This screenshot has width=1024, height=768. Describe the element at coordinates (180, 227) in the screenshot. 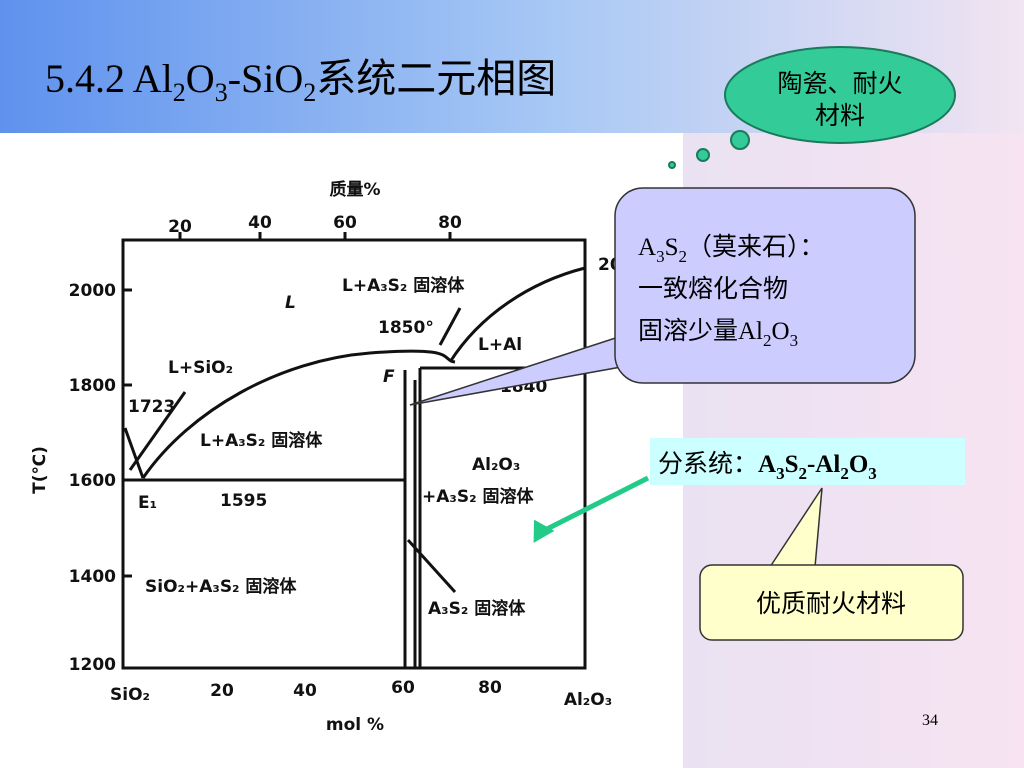

I see `top-tick: 20` at that location.